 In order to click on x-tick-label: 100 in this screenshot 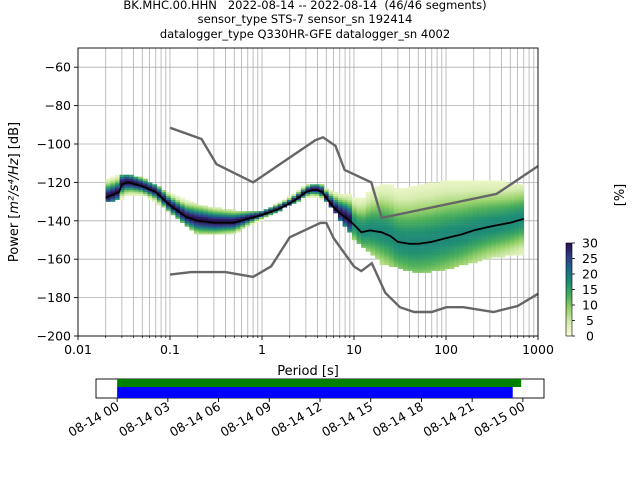, I will do `click(446, 349)`.